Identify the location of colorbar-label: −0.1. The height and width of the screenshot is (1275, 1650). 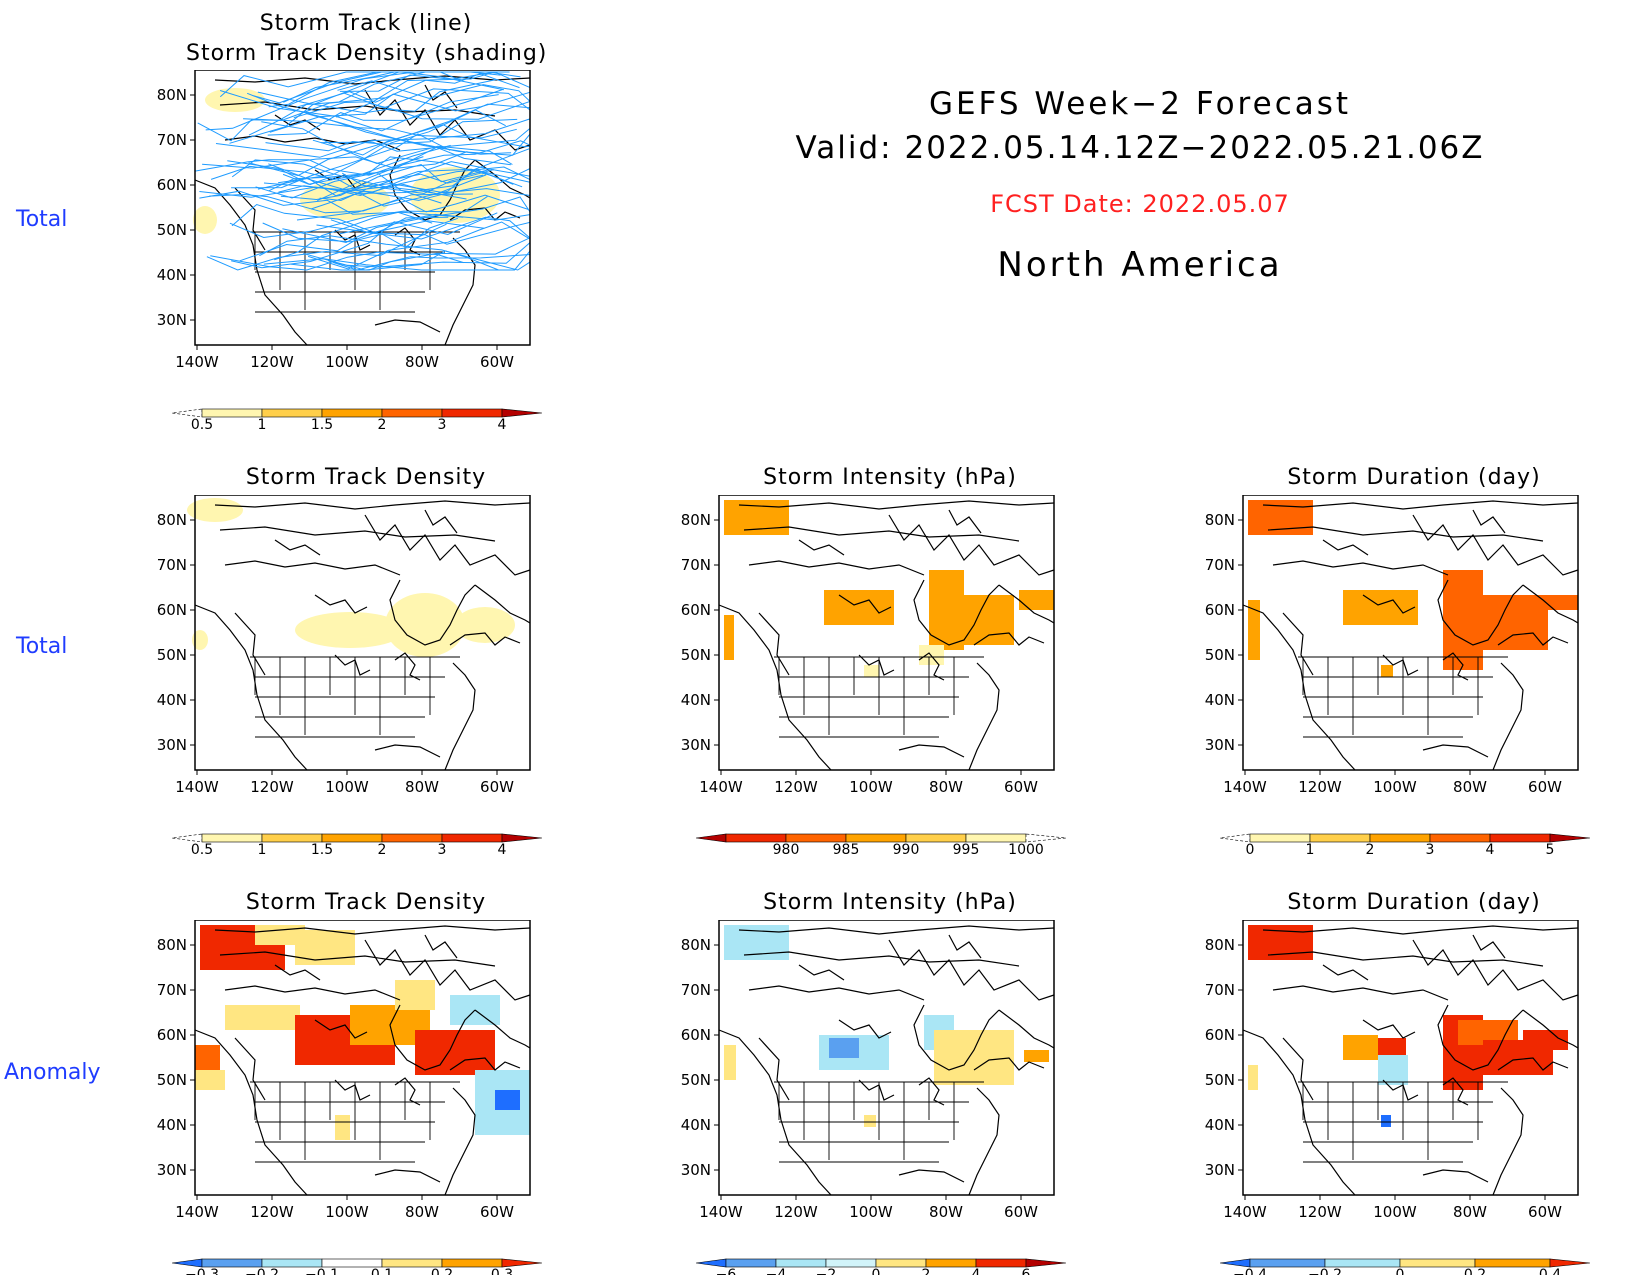
(322, 1271).